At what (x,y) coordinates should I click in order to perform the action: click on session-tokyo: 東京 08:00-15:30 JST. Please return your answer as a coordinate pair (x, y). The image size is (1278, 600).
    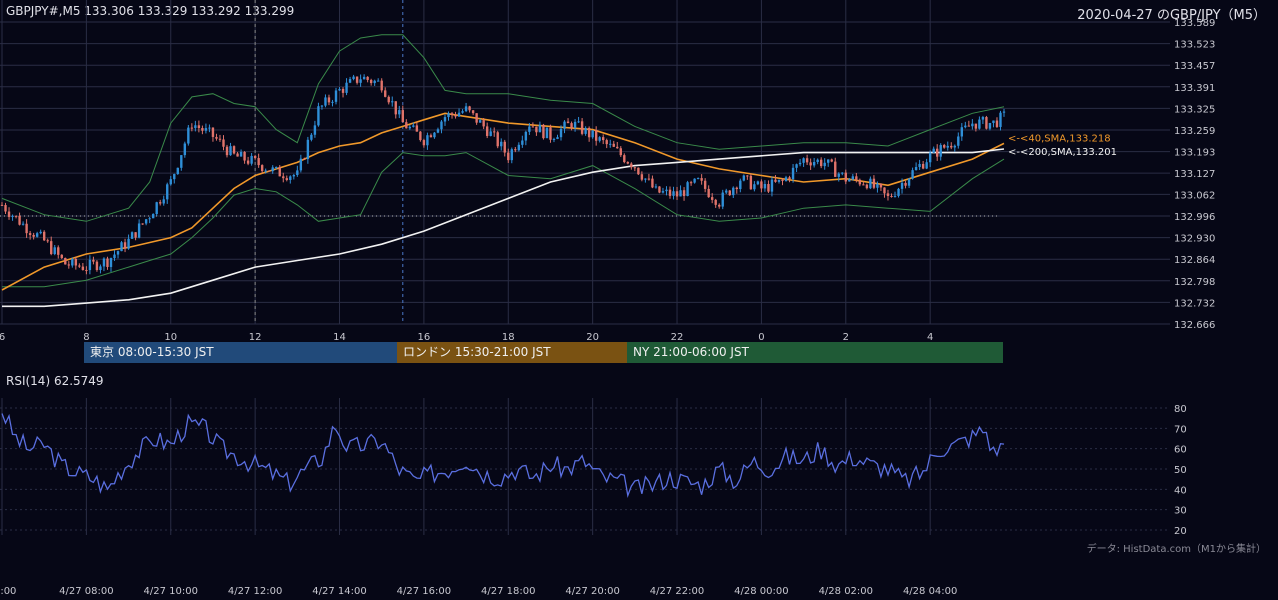
    Looking at the image, I should click on (240, 352).